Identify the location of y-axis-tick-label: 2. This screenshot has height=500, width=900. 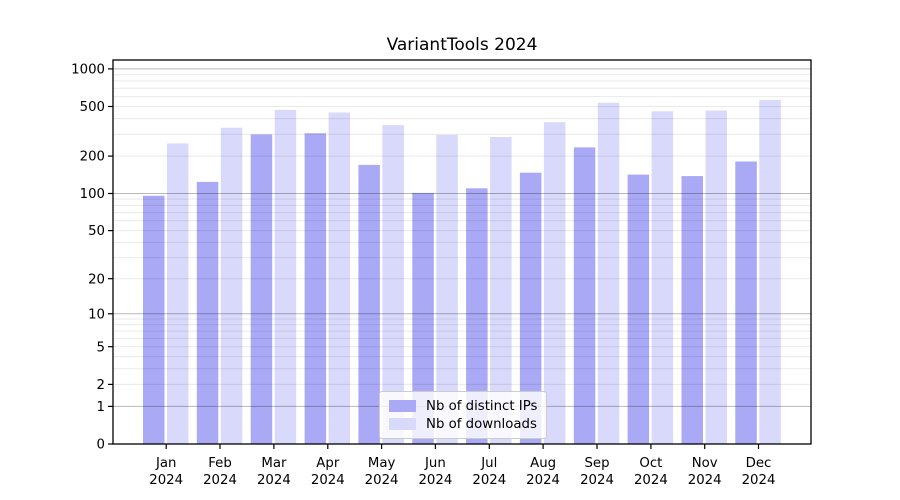
(101, 385).